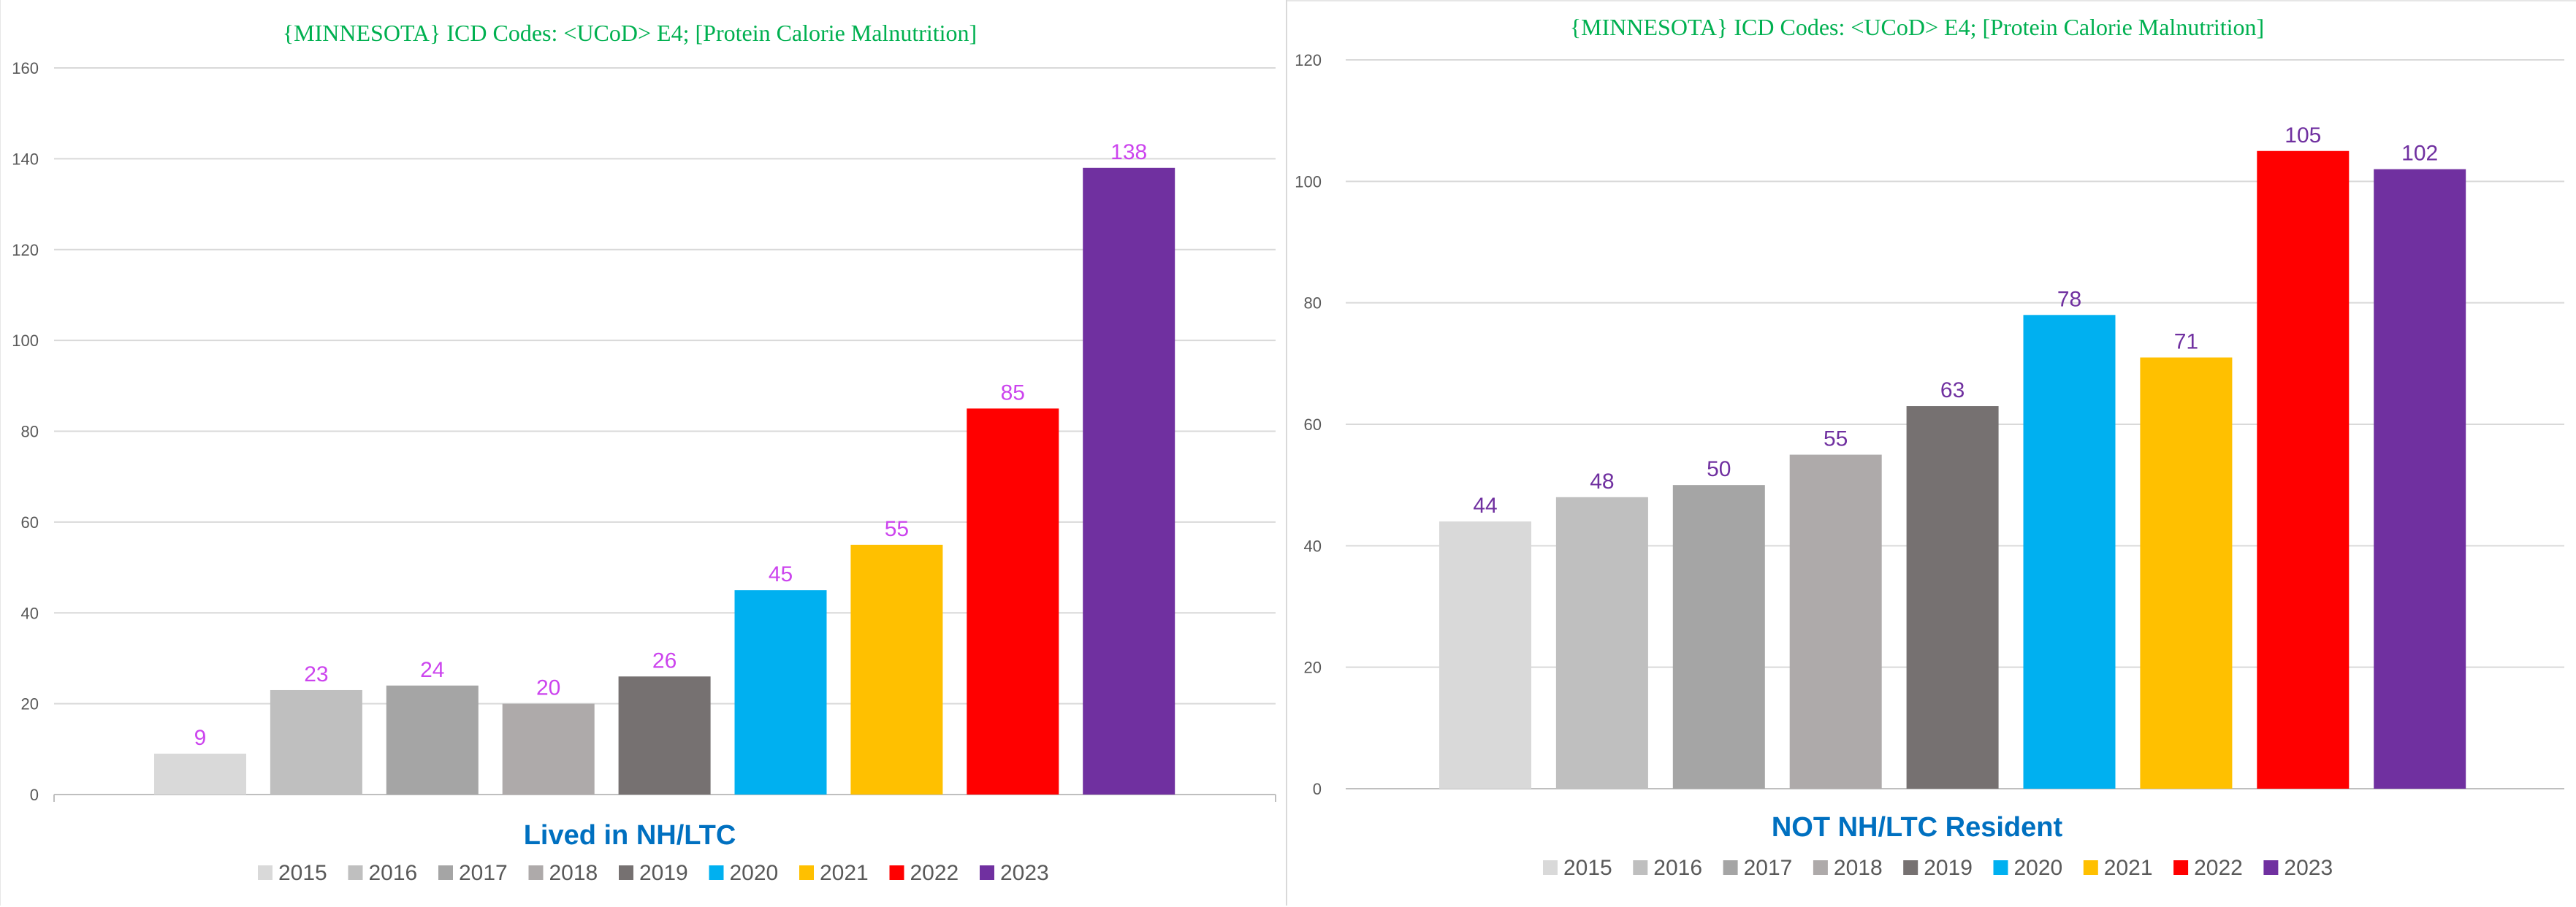 The width and height of the screenshot is (2576, 907). Describe the element at coordinates (2186, 342) in the screenshot. I see `data-label-2021: 71` at that location.